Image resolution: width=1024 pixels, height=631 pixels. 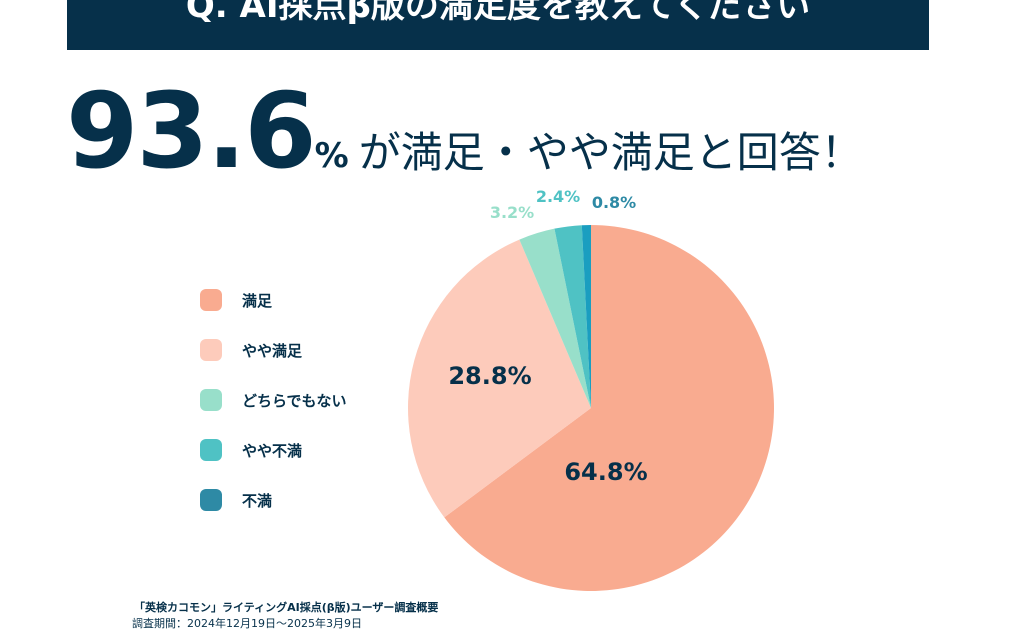 I want to click on legend-label: やや満足, so click(x=272, y=350).